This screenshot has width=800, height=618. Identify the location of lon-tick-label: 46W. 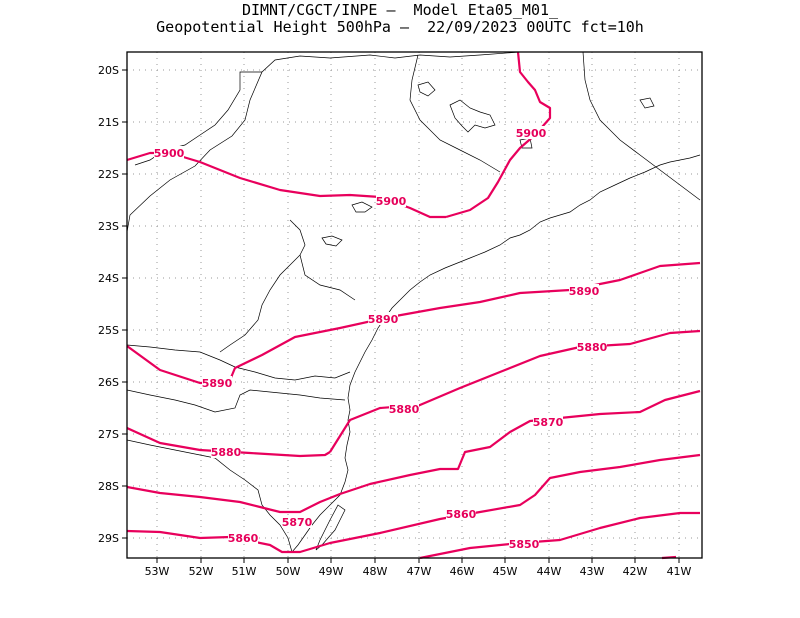
(462, 571).